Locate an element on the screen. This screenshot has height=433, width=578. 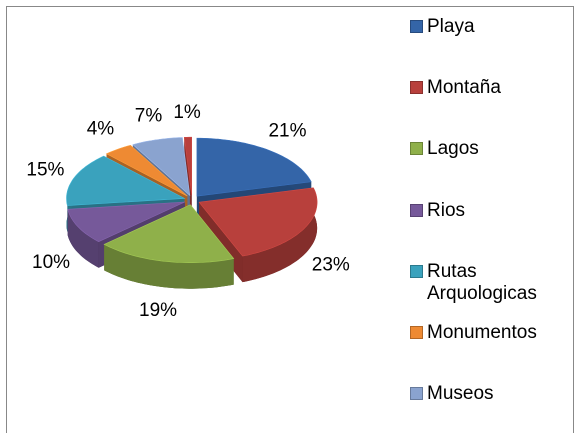
legend-label: Rutas Arquologicas is located at coordinates (482, 282).